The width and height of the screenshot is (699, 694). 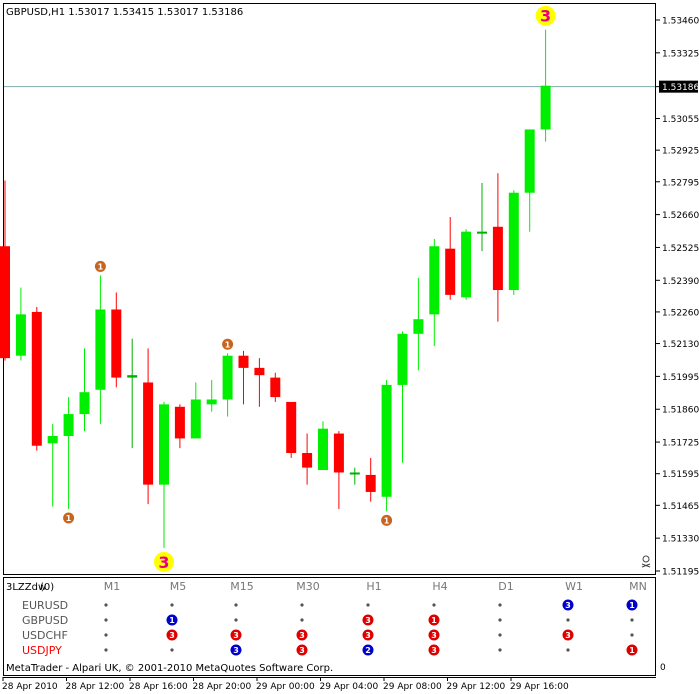 What do you see at coordinates (505, 586) in the screenshot?
I see `timeframe-header: D1` at bounding box center [505, 586].